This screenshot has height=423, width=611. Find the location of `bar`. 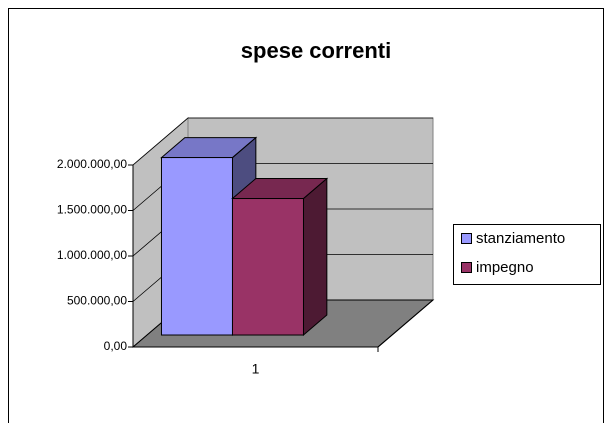

bar is located at coordinates (280, 257).